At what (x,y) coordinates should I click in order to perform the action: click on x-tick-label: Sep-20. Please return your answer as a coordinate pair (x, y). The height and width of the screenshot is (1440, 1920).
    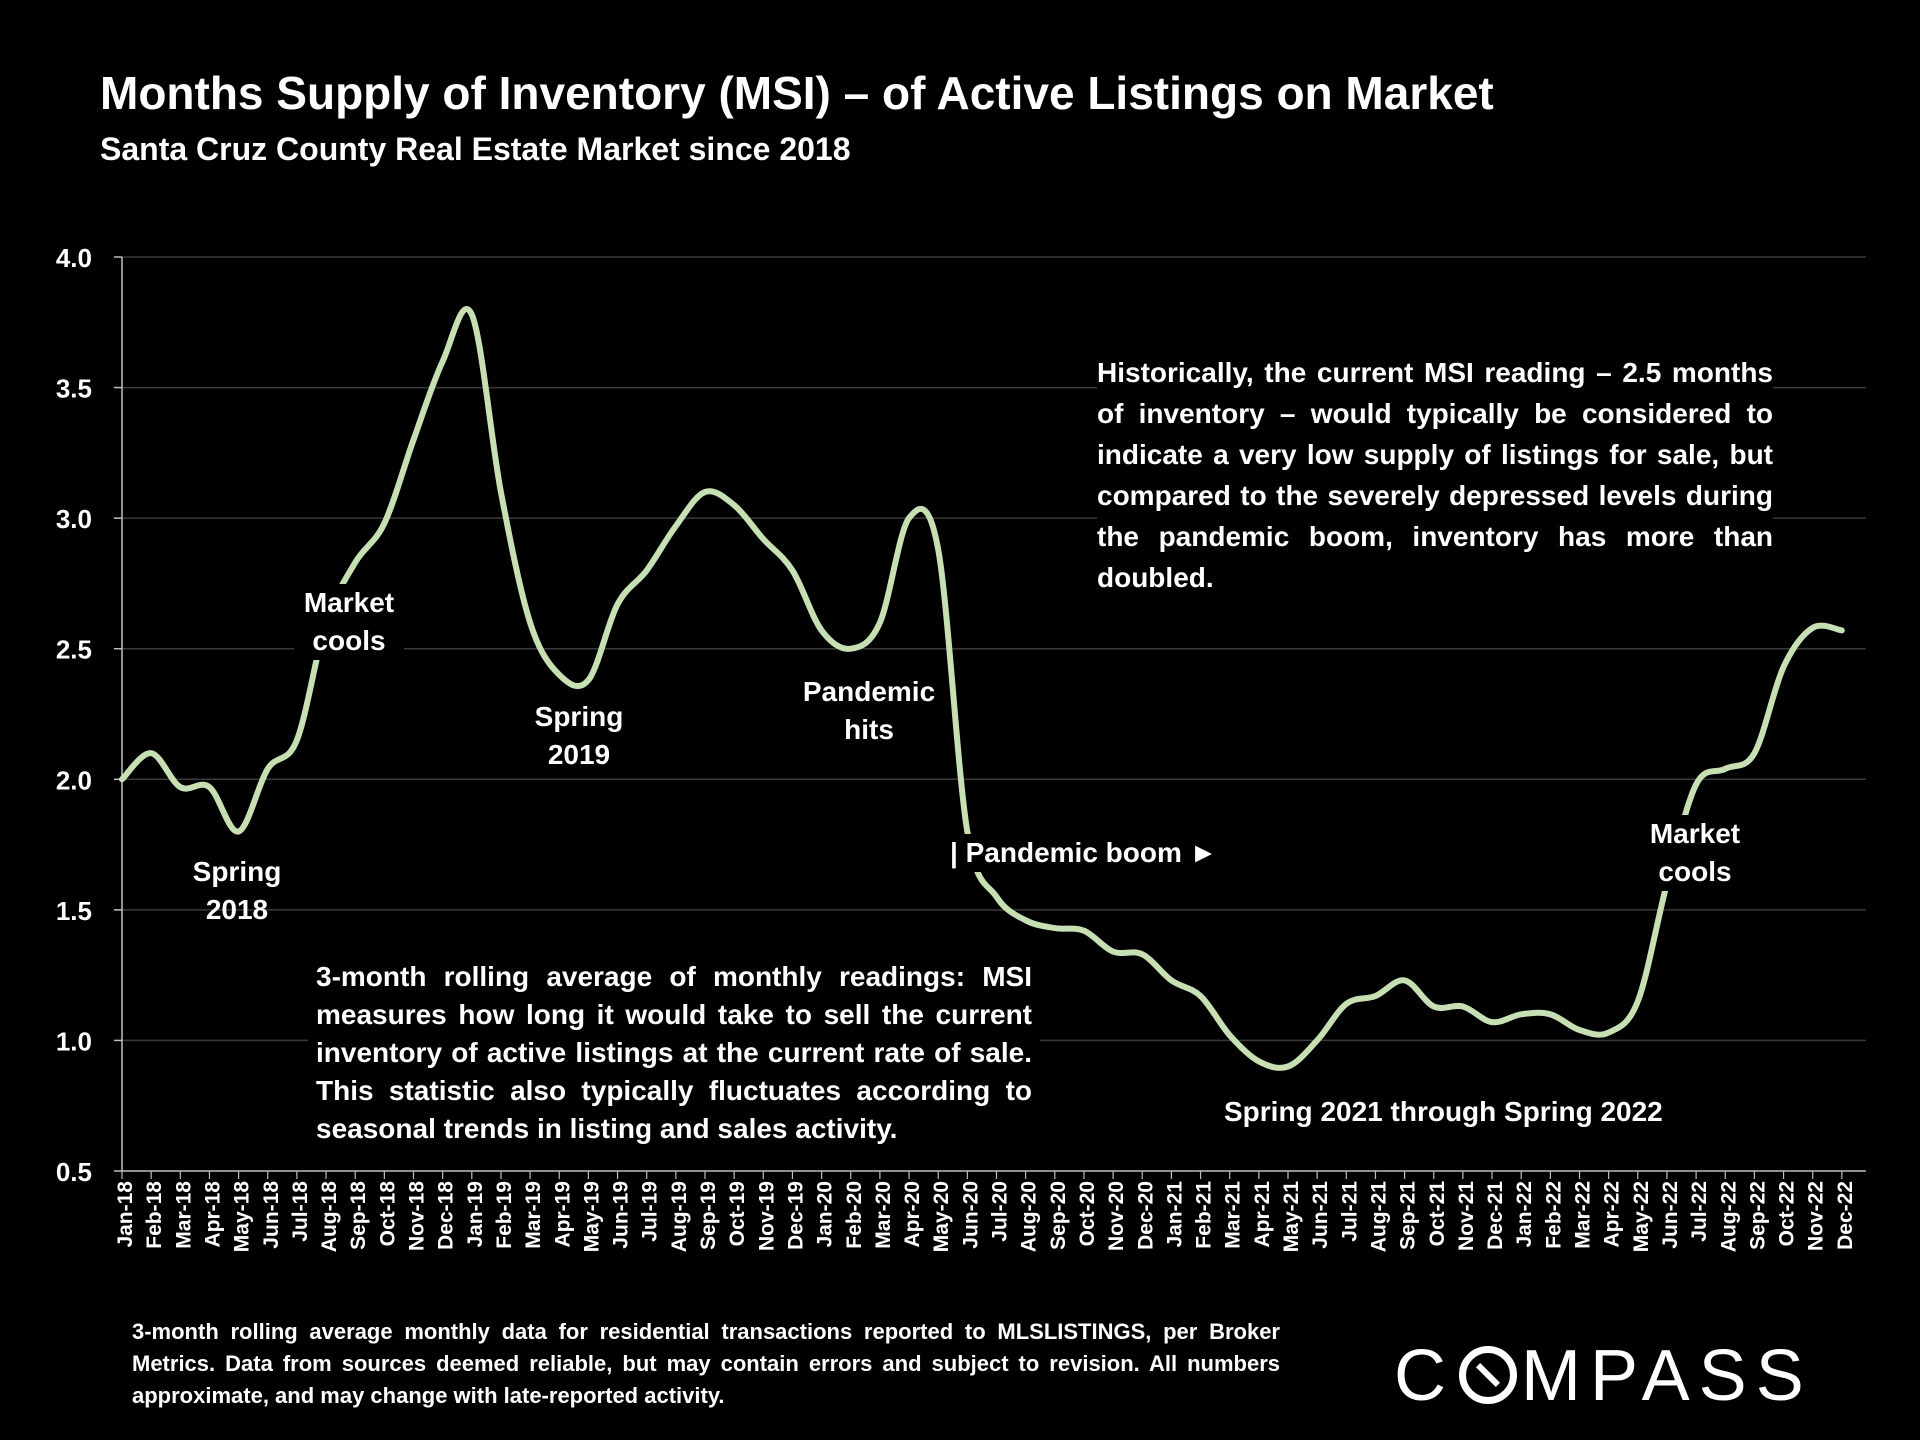
    Looking at the image, I should click on (1058, 1215).